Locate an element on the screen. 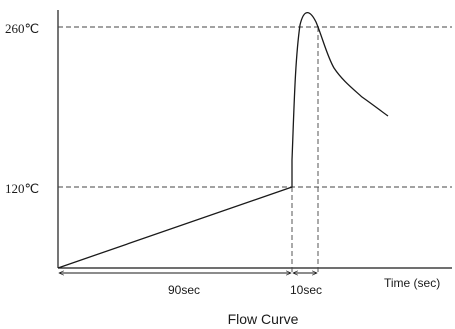 Image resolution: width=455 pixels, height=329 pixels. y-label-260: 260℃ is located at coordinates (22, 28).